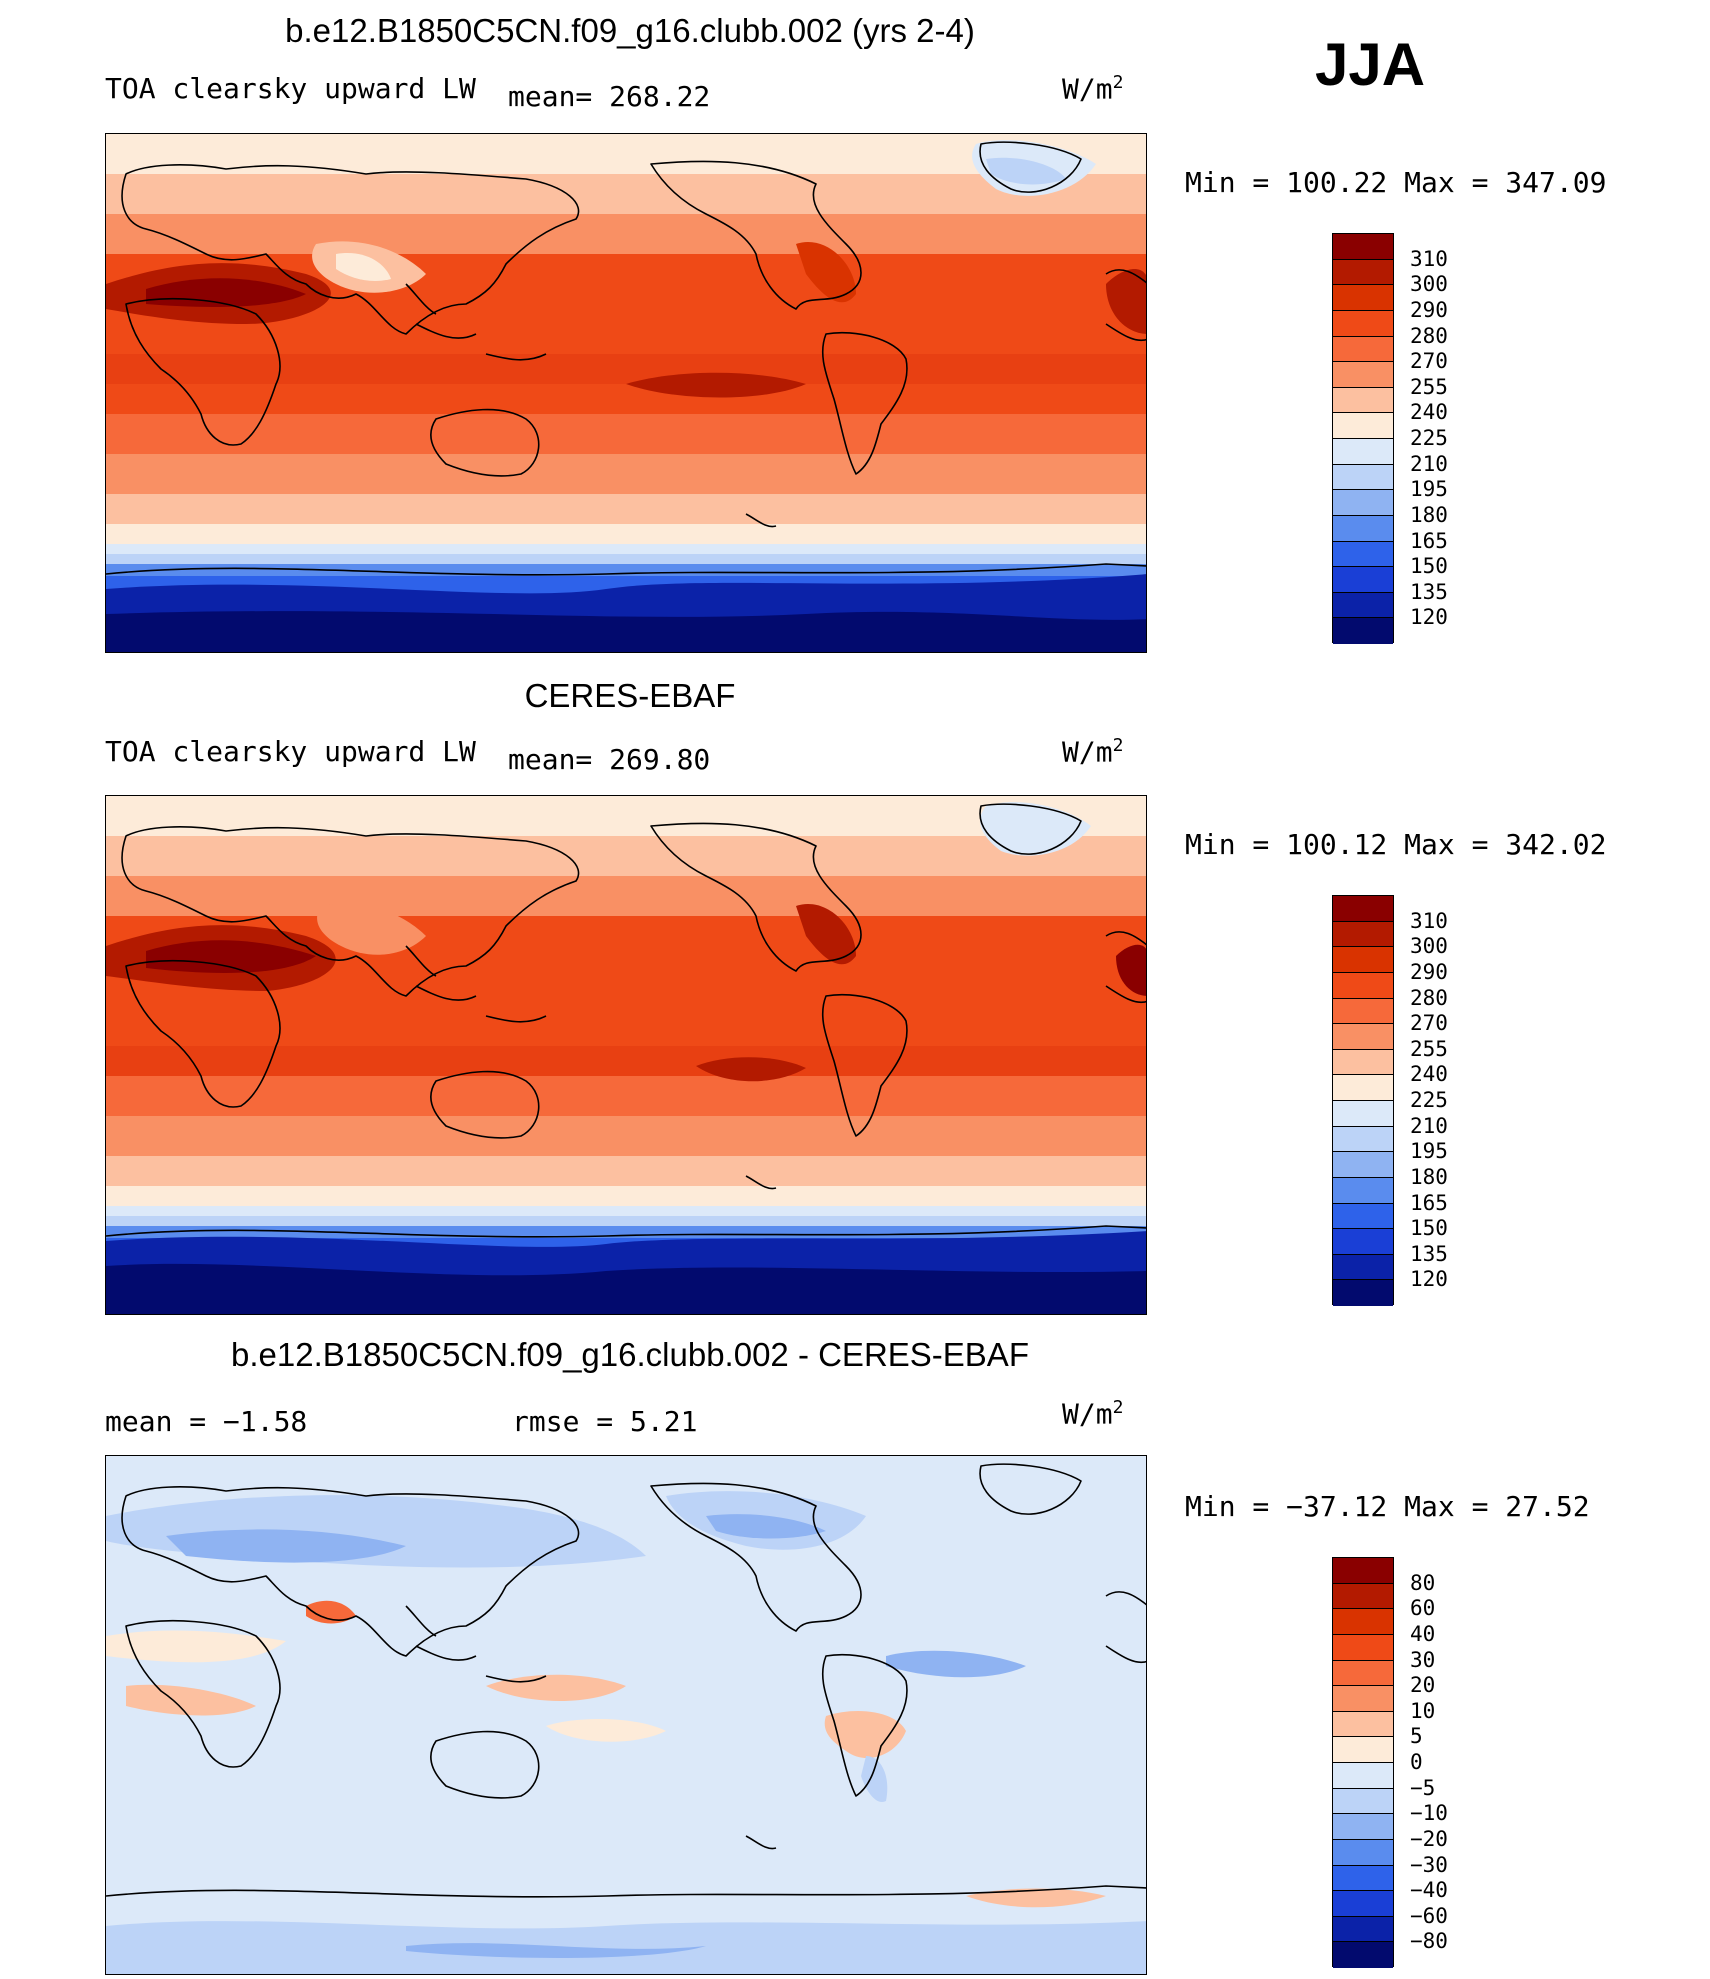  Describe the element at coordinates (1396, 844) in the screenshot. I see `panel2-minmax: Min = 100.12 Max = 342.02` at that location.